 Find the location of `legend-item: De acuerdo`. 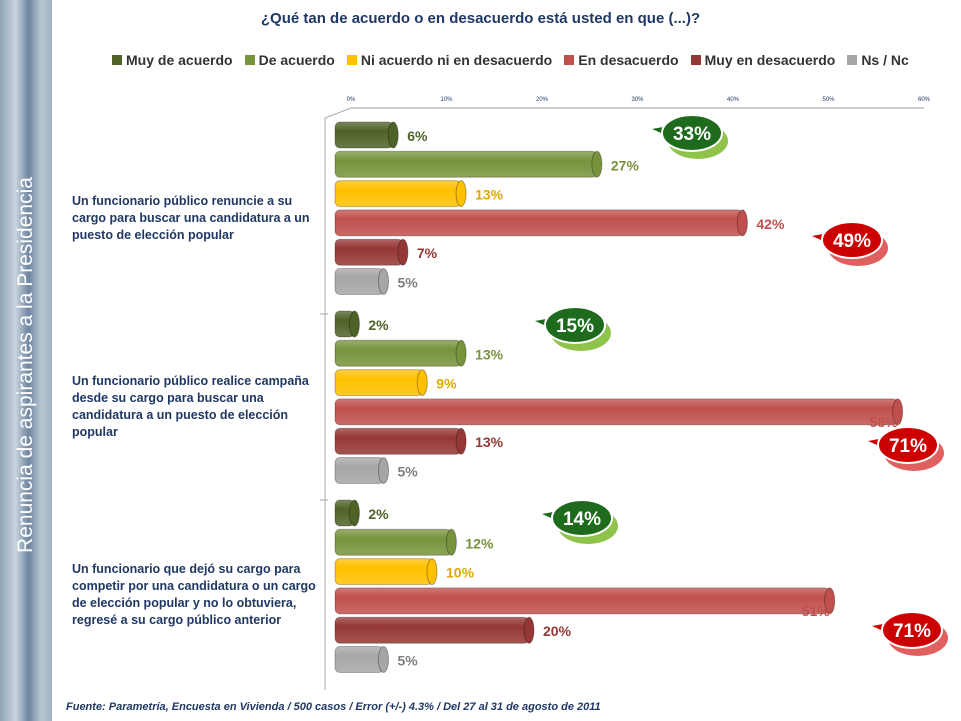

legend-item: De acuerdo is located at coordinates (289, 60).